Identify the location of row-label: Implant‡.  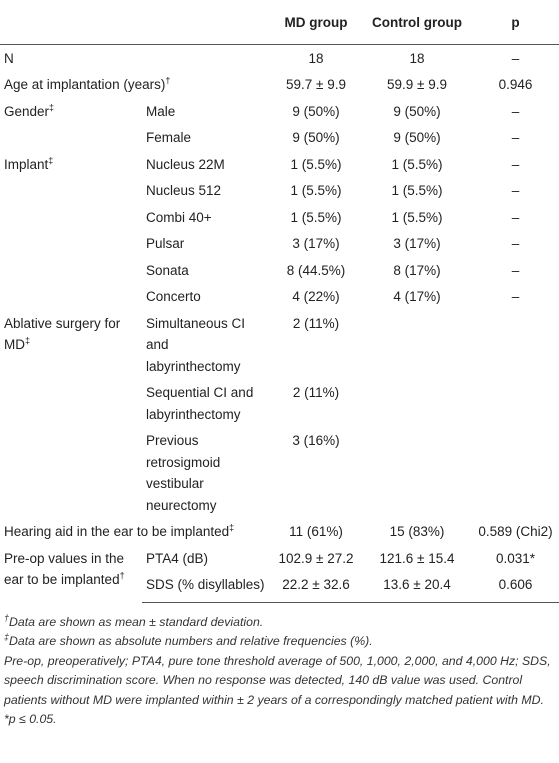
(71, 164).